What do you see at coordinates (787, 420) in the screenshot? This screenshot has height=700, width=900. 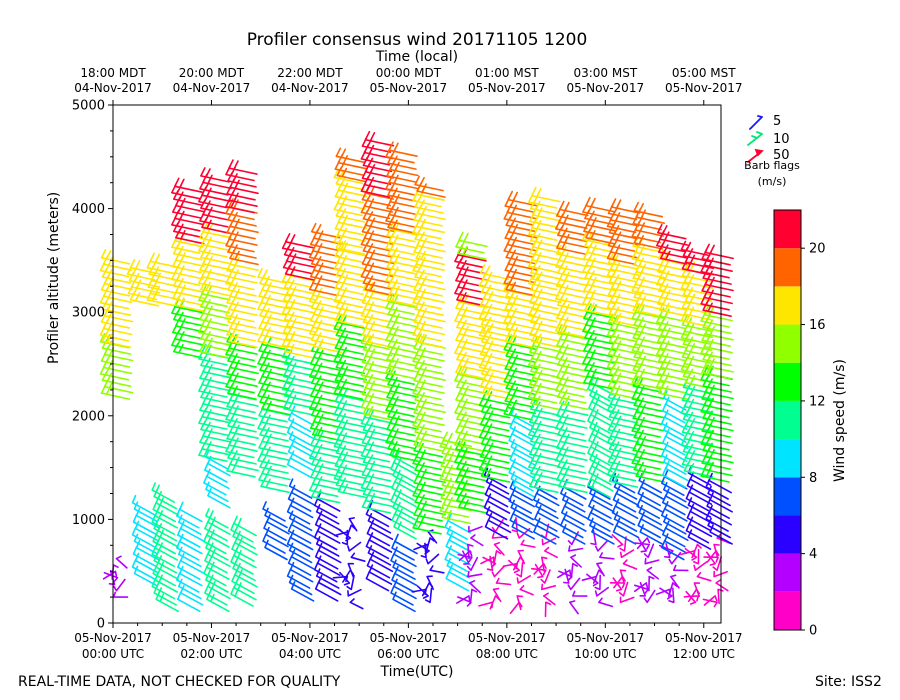 I see `colorbar-frame` at bounding box center [787, 420].